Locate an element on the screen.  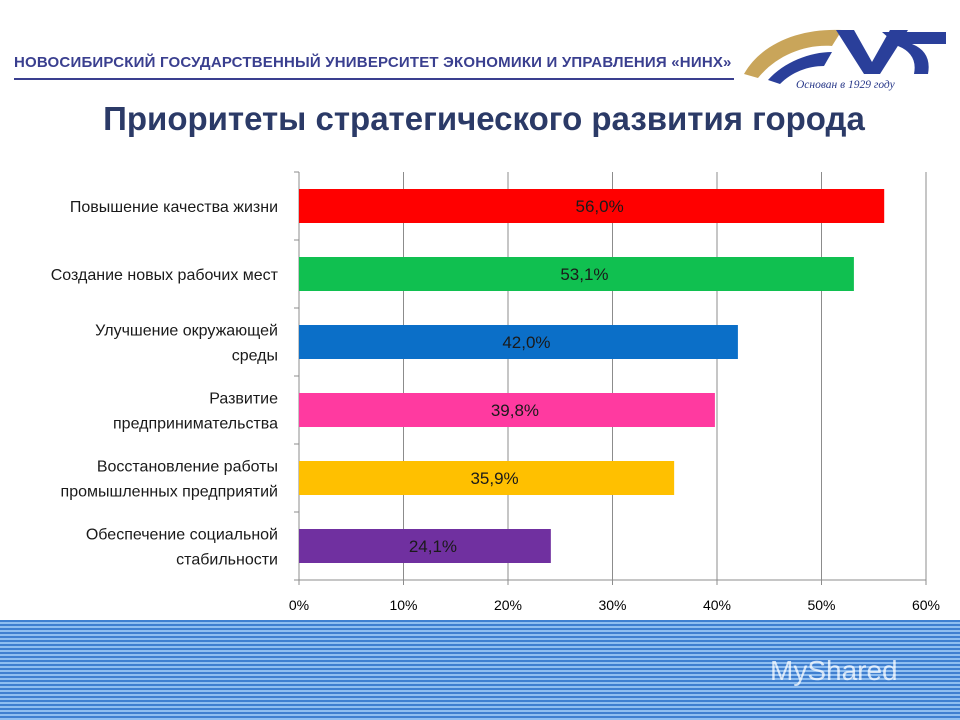
category-label-3: Улучшение окружающей среды is located at coordinates (186, 344).